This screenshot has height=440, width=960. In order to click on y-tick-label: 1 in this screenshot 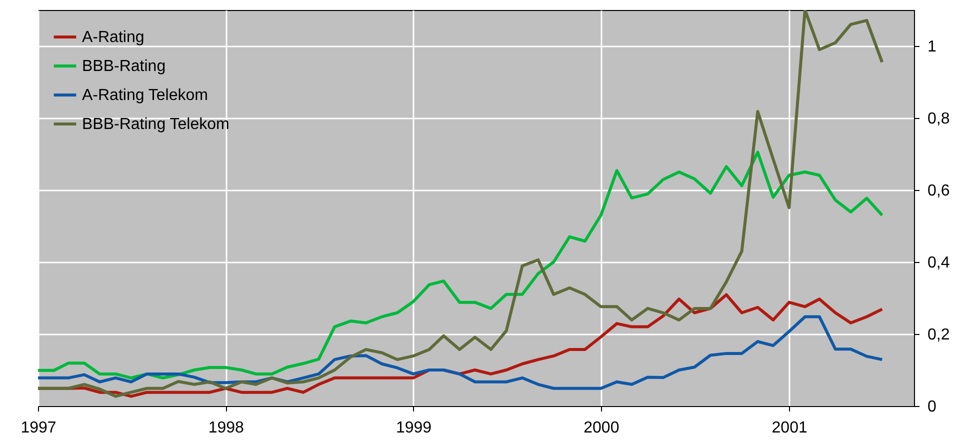, I will do `click(932, 47)`.